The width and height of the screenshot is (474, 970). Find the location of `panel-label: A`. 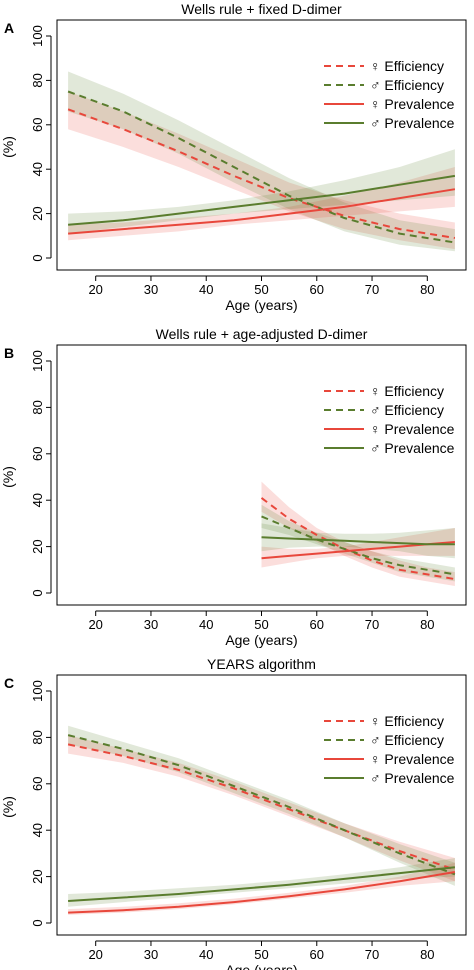

panel-label: A is located at coordinates (9, 28).